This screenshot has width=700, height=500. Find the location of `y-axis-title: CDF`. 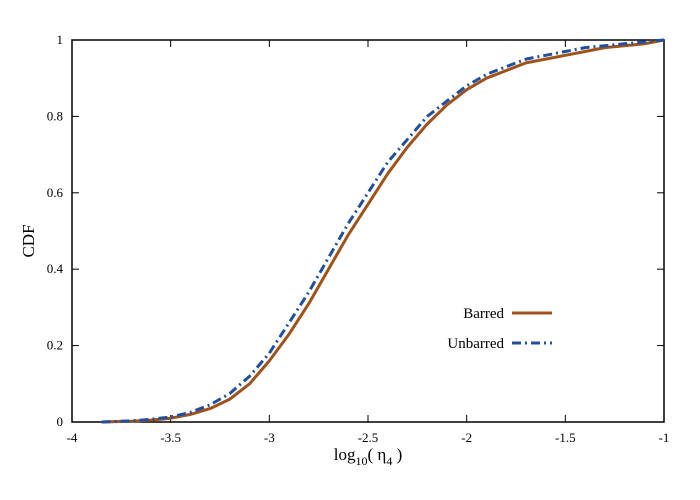

y-axis-title: CDF is located at coordinates (28, 240).